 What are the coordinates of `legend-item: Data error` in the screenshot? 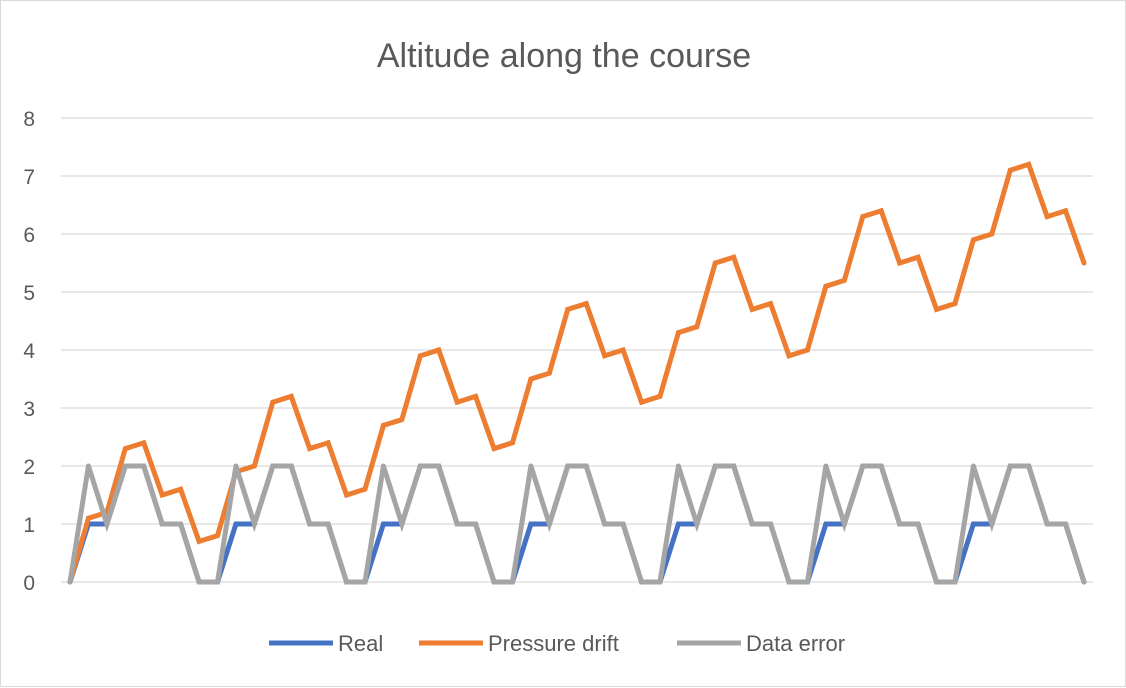 It's located at (761, 643).